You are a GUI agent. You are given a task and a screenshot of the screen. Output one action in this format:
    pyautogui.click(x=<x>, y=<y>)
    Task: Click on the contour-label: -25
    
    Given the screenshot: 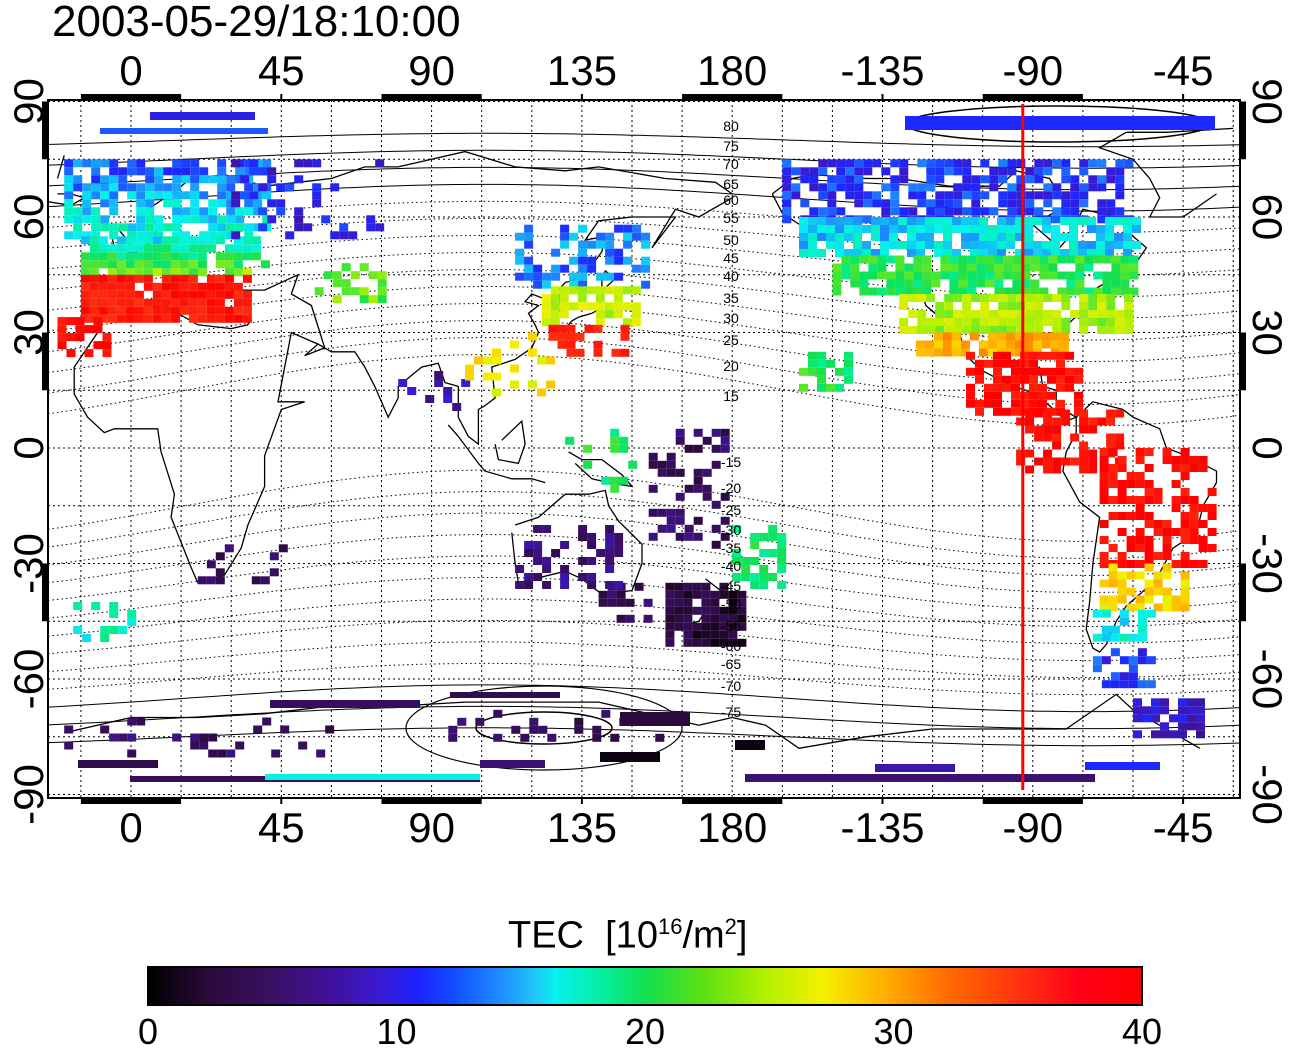 What is the action you would take?
    pyautogui.click(x=731, y=510)
    